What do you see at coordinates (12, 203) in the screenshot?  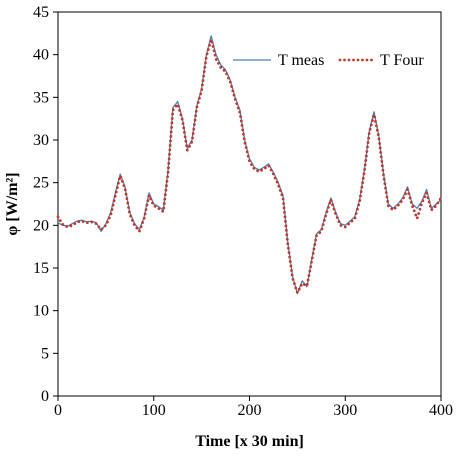 I see `y-axis-title: φ [W/m²]` at bounding box center [12, 203].